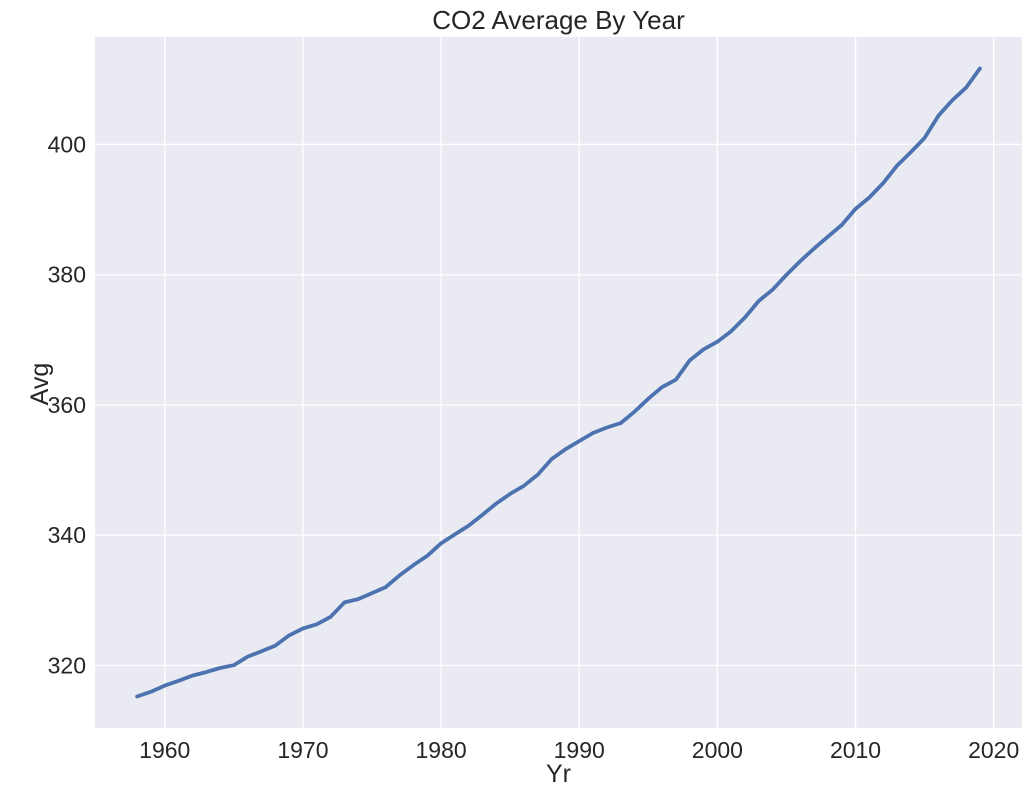  Describe the element at coordinates (558, 20) in the screenshot. I see `chart-title: CO2 Average By Year` at that location.